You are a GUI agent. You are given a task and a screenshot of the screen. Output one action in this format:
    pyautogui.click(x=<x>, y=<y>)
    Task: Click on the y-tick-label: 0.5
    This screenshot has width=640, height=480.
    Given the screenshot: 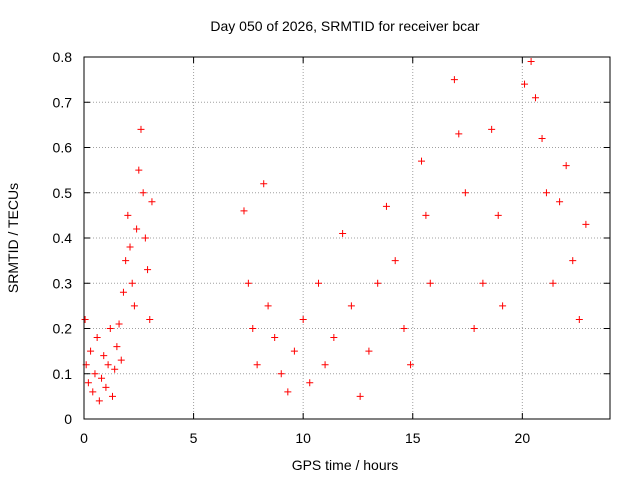 What is the action you would take?
    pyautogui.click(x=63, y=193)
    